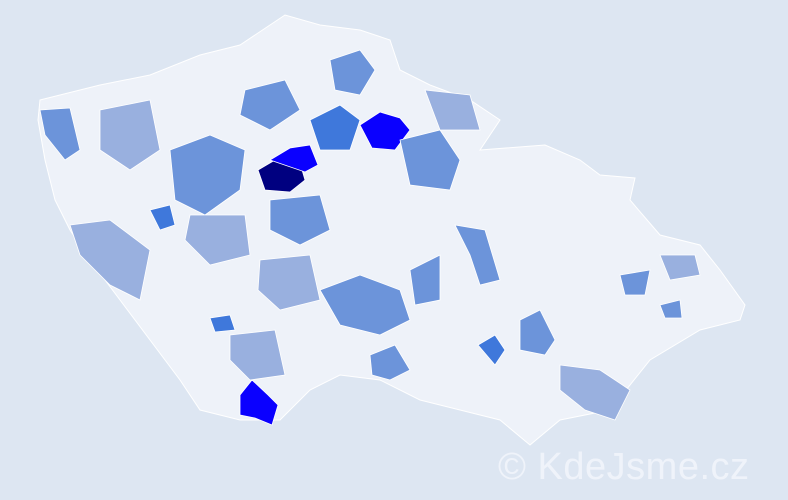  Describe the element at coordinates (624, 467) in the screenshot. I see `watermark: © KdeJsme.cz` at that location.